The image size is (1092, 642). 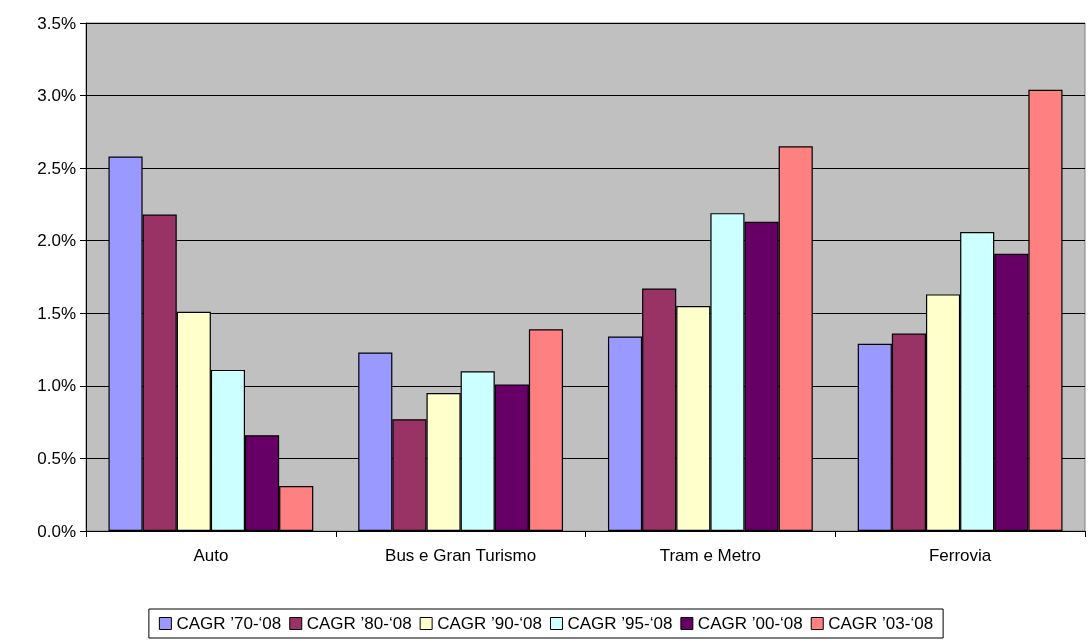 I want to click on legend-label: CAGR ’95-‘08, so click(x=620, y=623).